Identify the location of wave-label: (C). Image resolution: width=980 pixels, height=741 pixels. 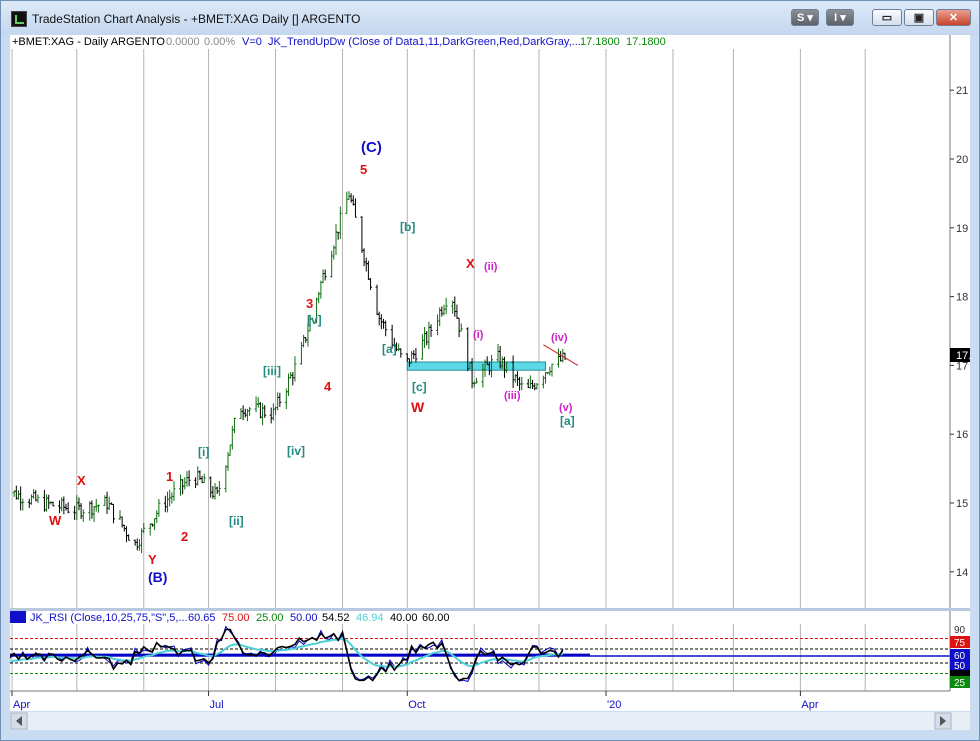
(371, 147).